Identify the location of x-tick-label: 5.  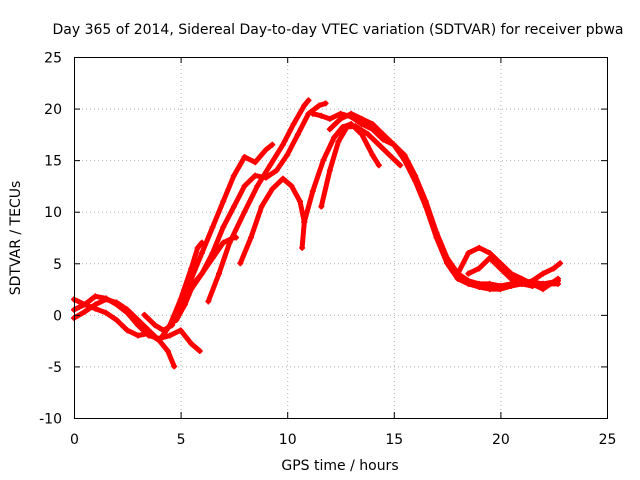
(181, 440).